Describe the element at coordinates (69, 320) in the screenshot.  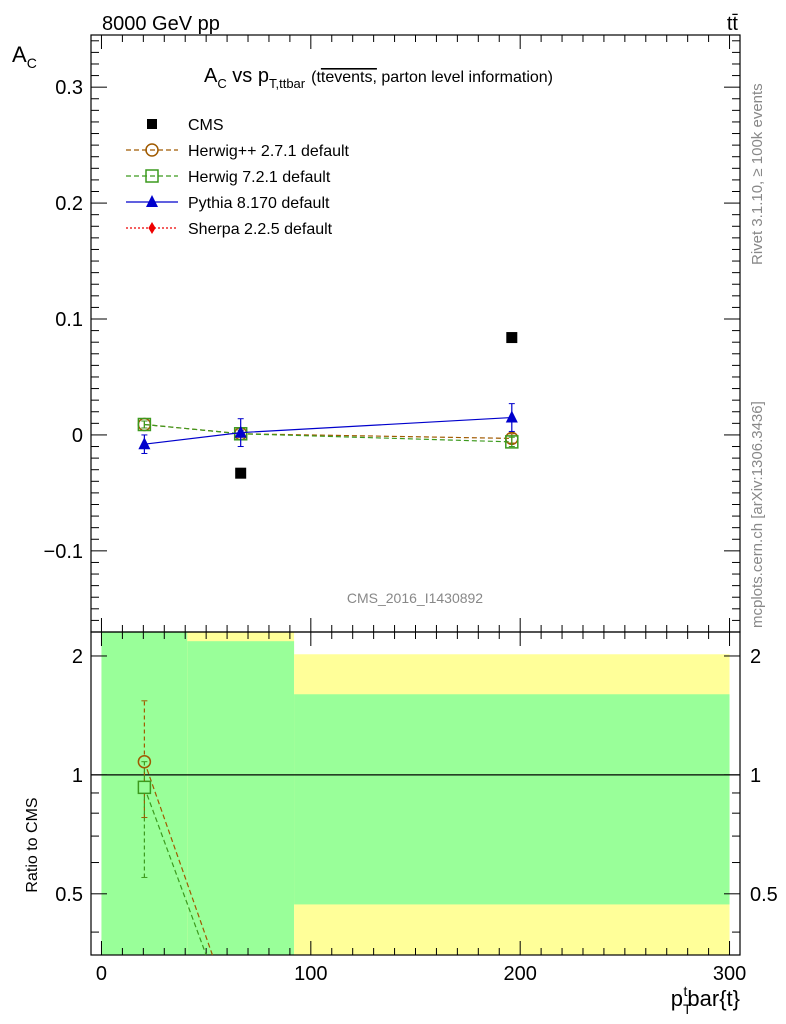
I see `y-tick-label: 0.1` at that location.